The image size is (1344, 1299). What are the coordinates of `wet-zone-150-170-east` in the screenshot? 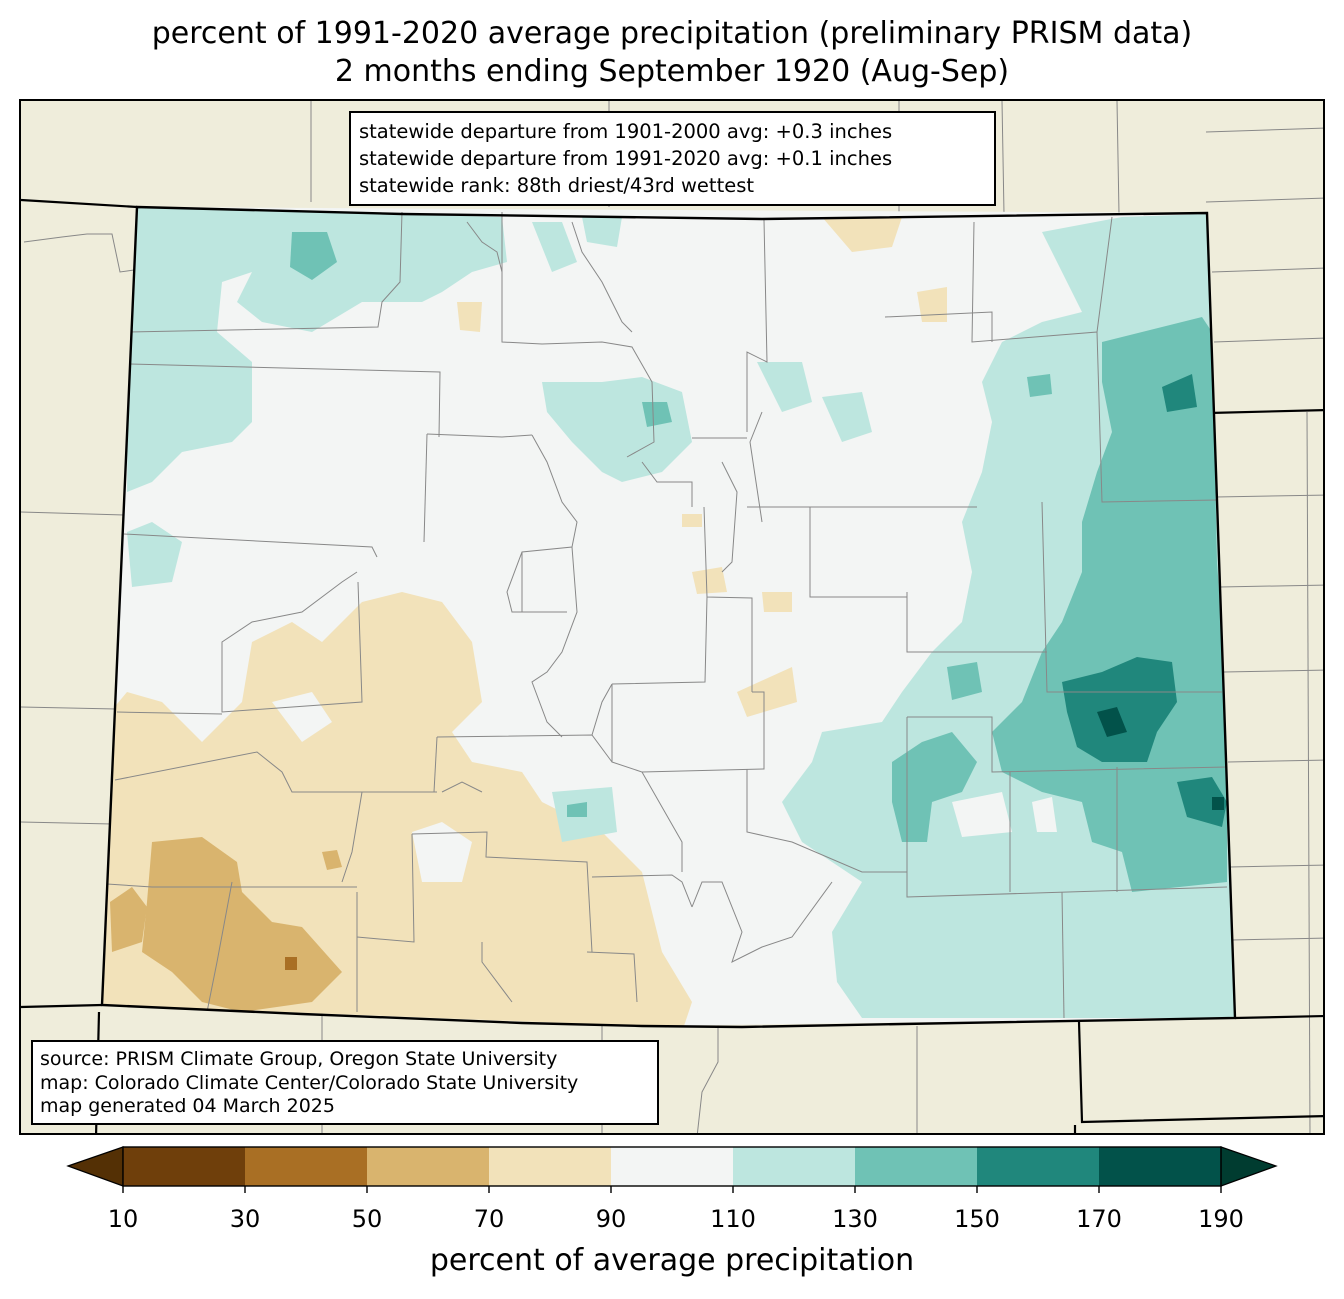 It's located at (1119, 709).